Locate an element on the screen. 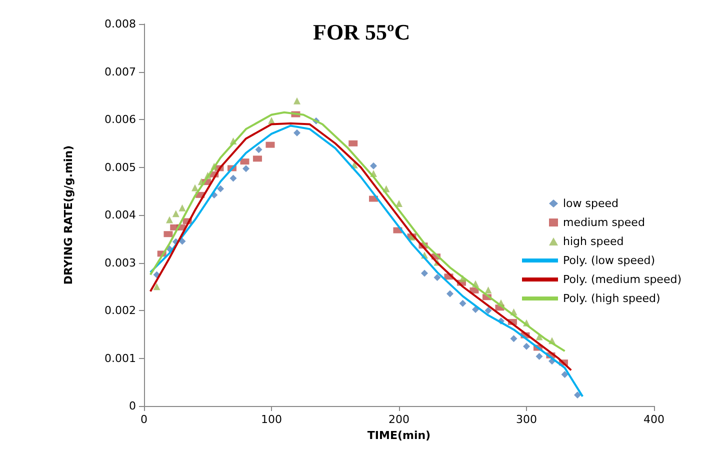 The image size is (708, 454). y-tick-label: 0.006 is located at coordinates (120, 119).